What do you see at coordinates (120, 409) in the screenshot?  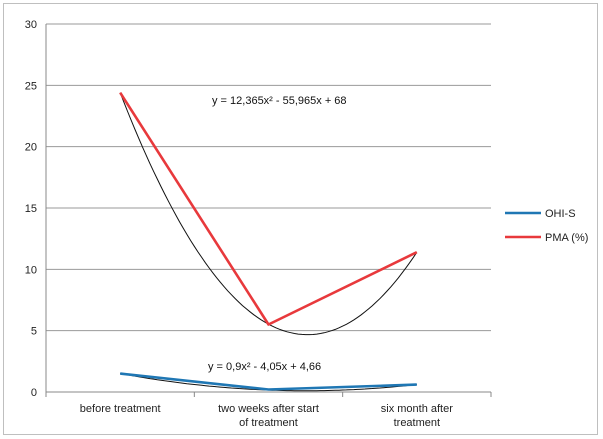 I see `x-tick-label: before treatment` at bounding box center [120, 409].